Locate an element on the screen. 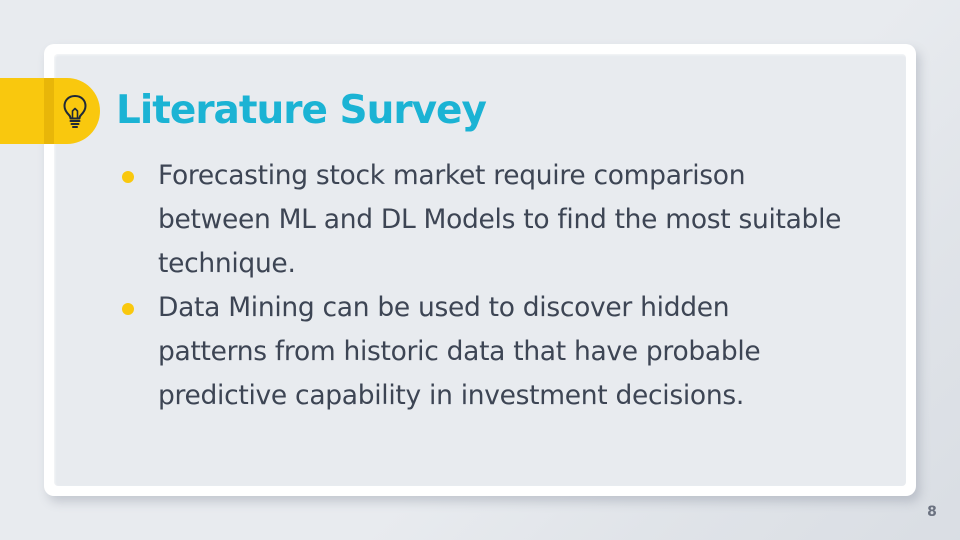 This screenshot has height=540, width=960. title-accent-shade is located at coordinates (49, 111).